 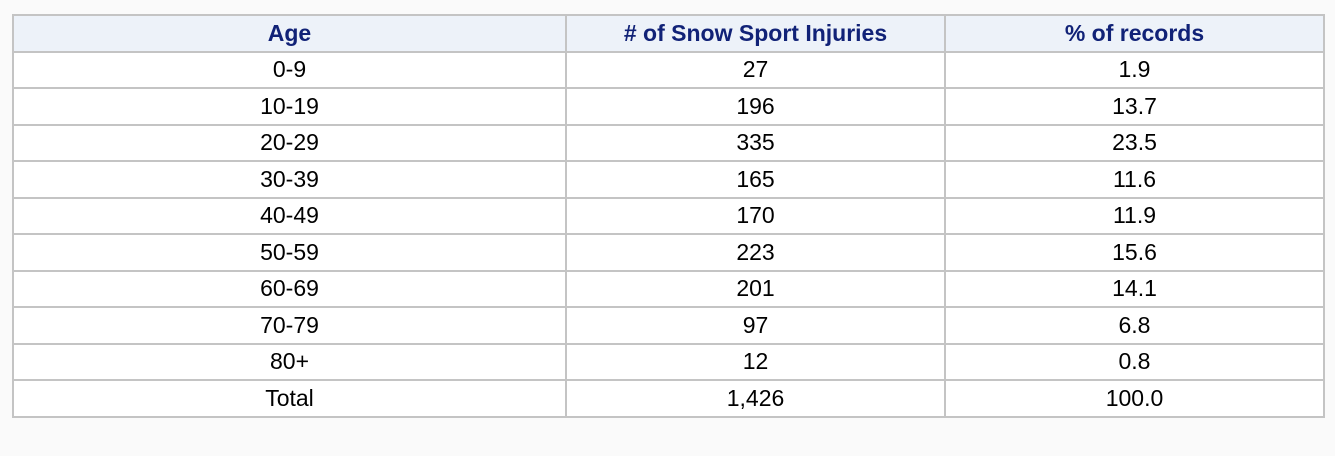 I want to click on table-cell: 11.6, so click(x=1134, y=179).